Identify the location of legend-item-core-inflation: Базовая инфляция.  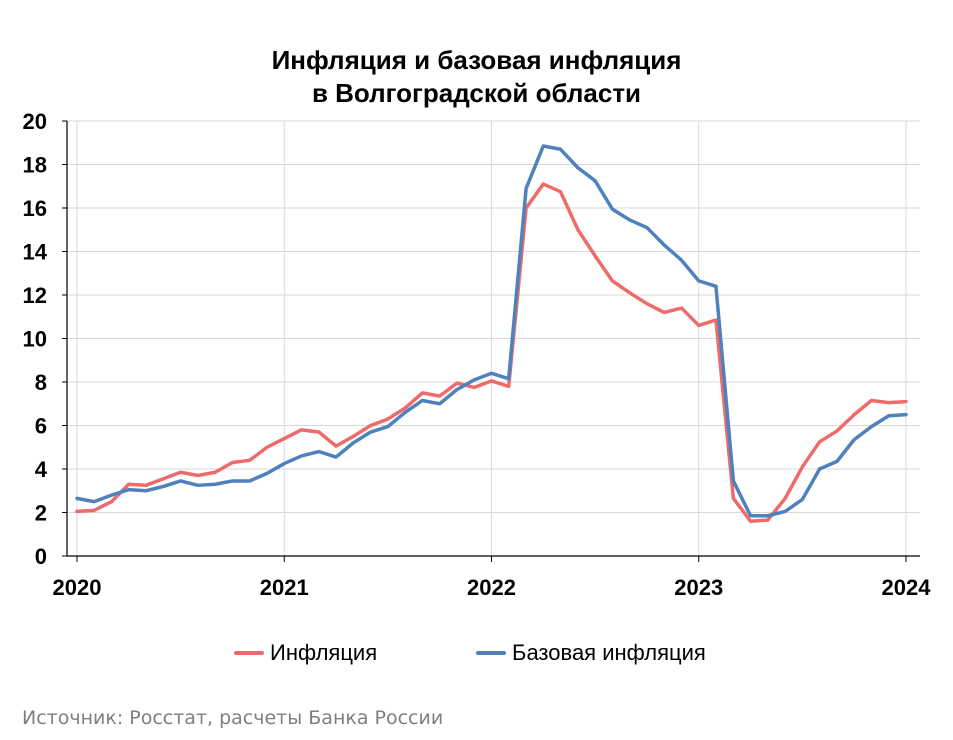
(591, 653).